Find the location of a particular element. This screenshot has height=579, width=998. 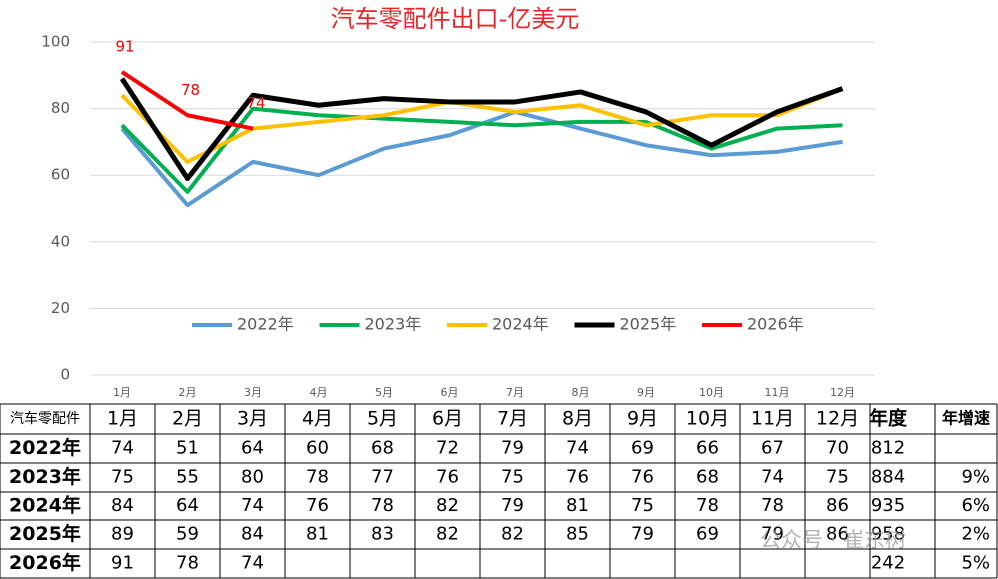

data-label: 74 is located at coordinates (255, 103).